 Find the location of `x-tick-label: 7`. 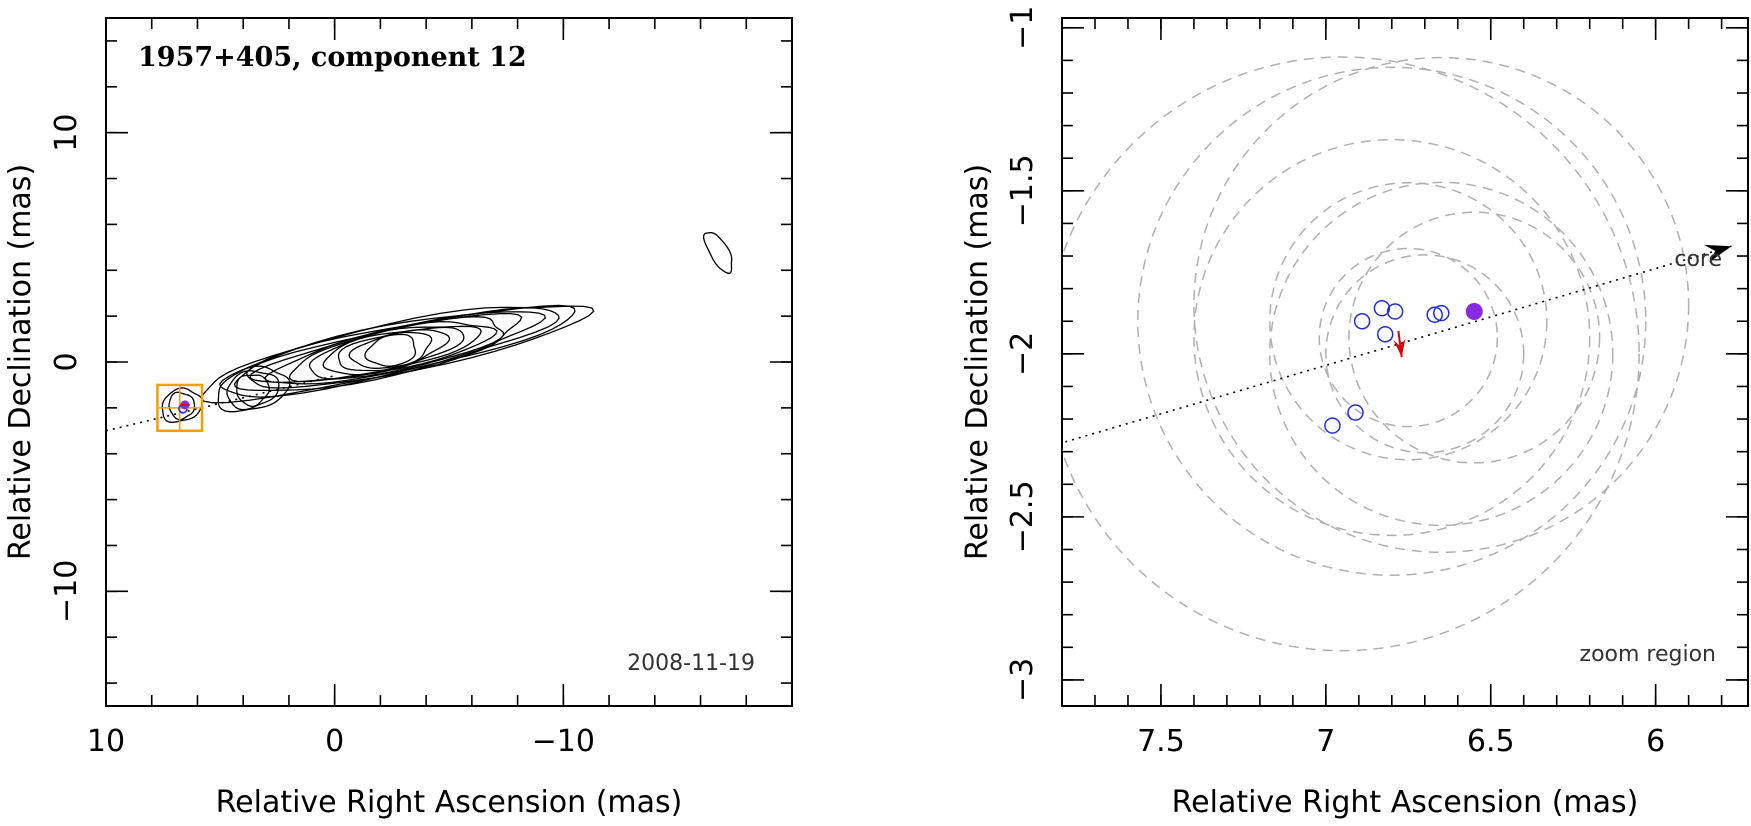

x-tick-label: 7 is located at coordinates (1325, 741).